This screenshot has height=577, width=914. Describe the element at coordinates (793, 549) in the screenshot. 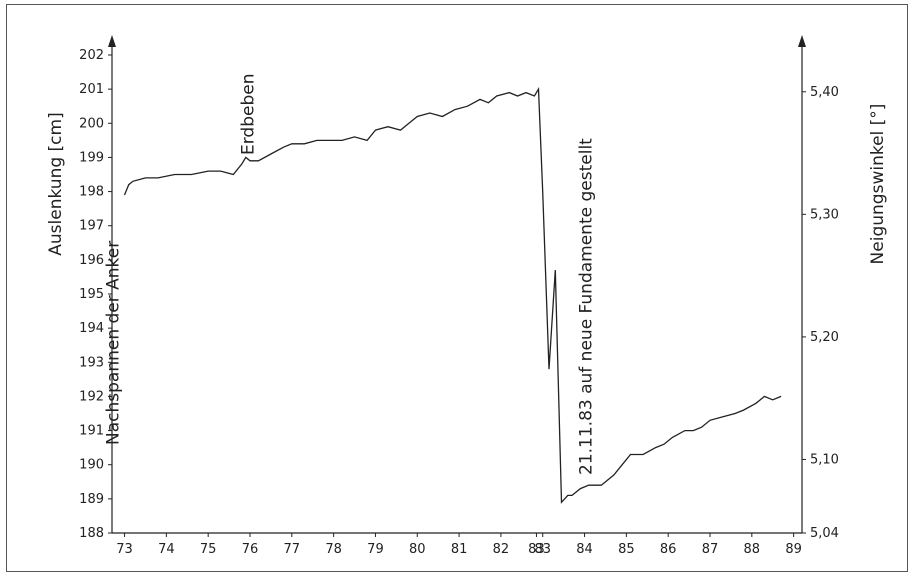

I see `x-tick-label: 89` at that location.